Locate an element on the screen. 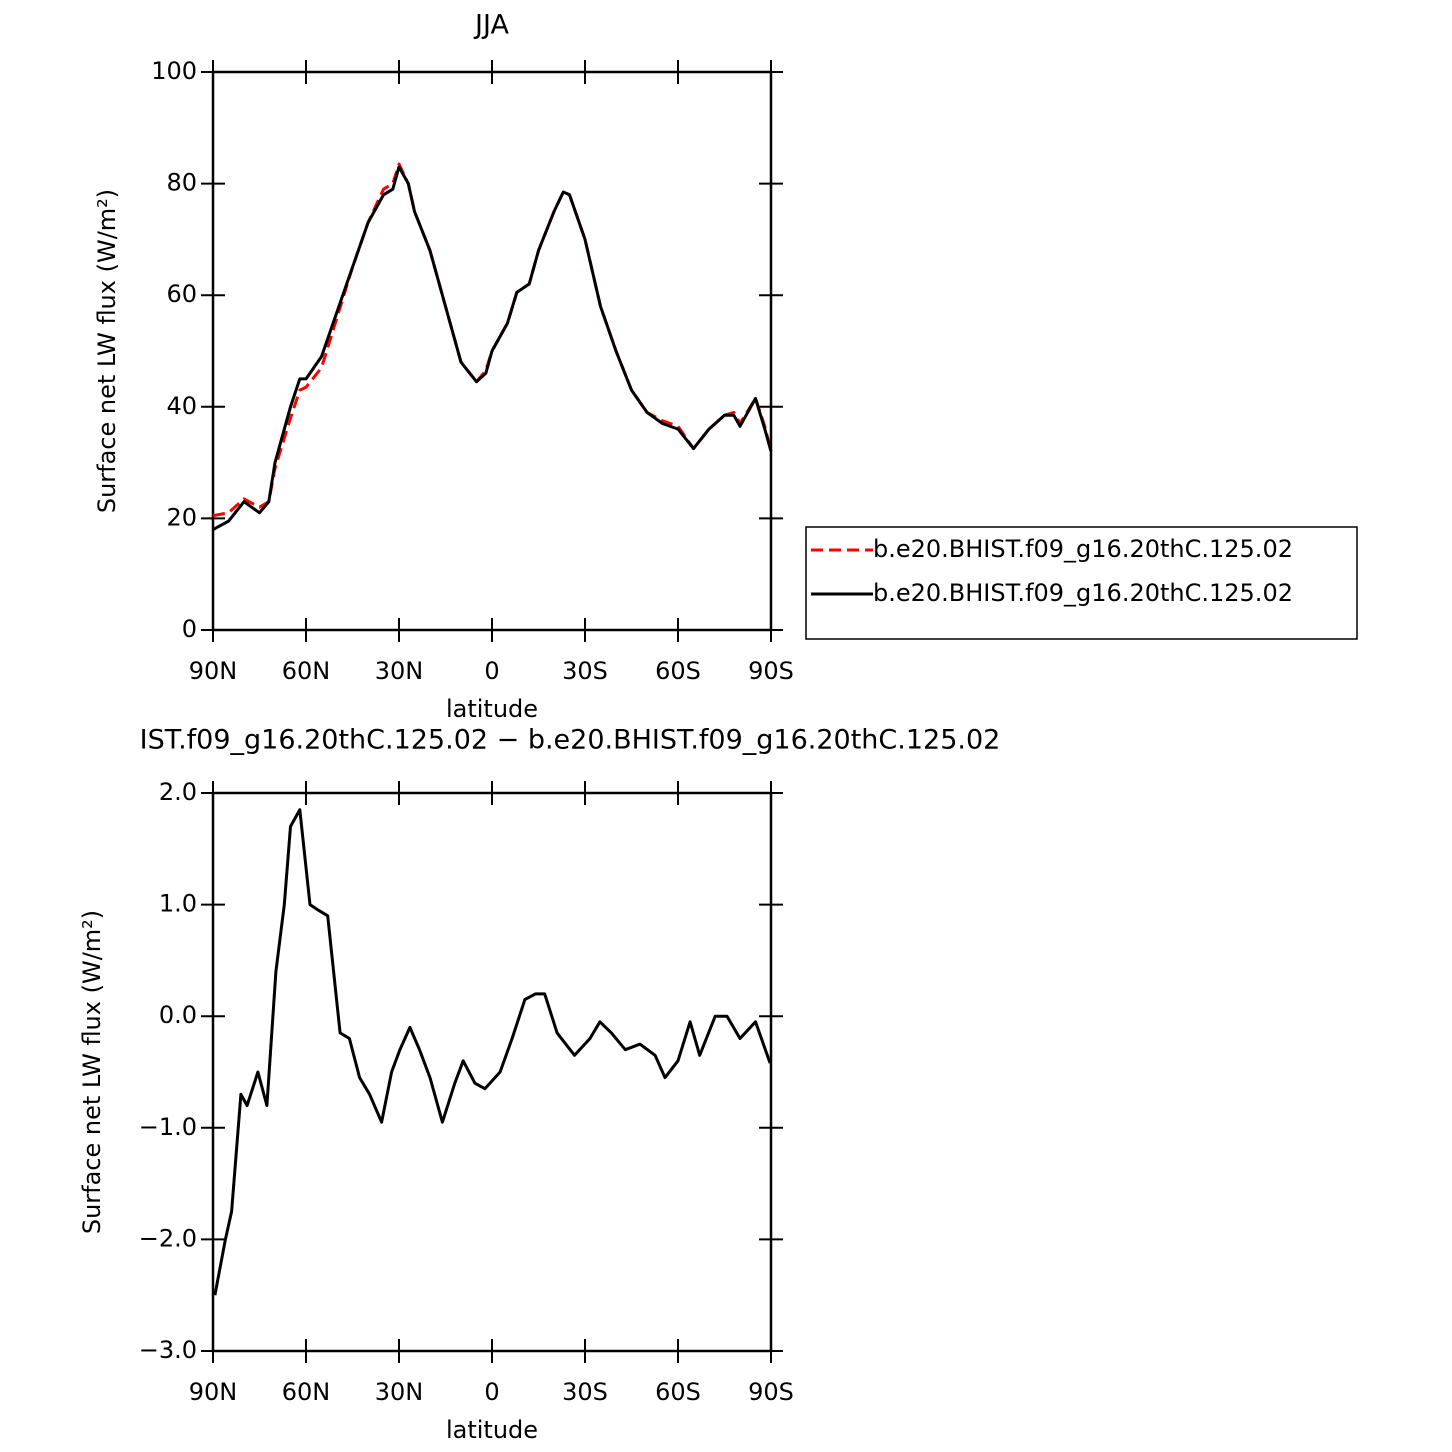 Image resolution: width=1452 pixels, height=1452 pixels. y-tick-label: 0.0 is located at coordinates (178, 1015).